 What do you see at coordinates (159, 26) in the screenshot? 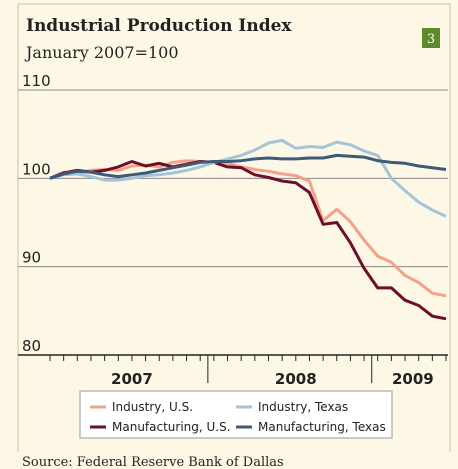
I see `chart-title: Industrial Production Index` at bounding box center [159, 26].